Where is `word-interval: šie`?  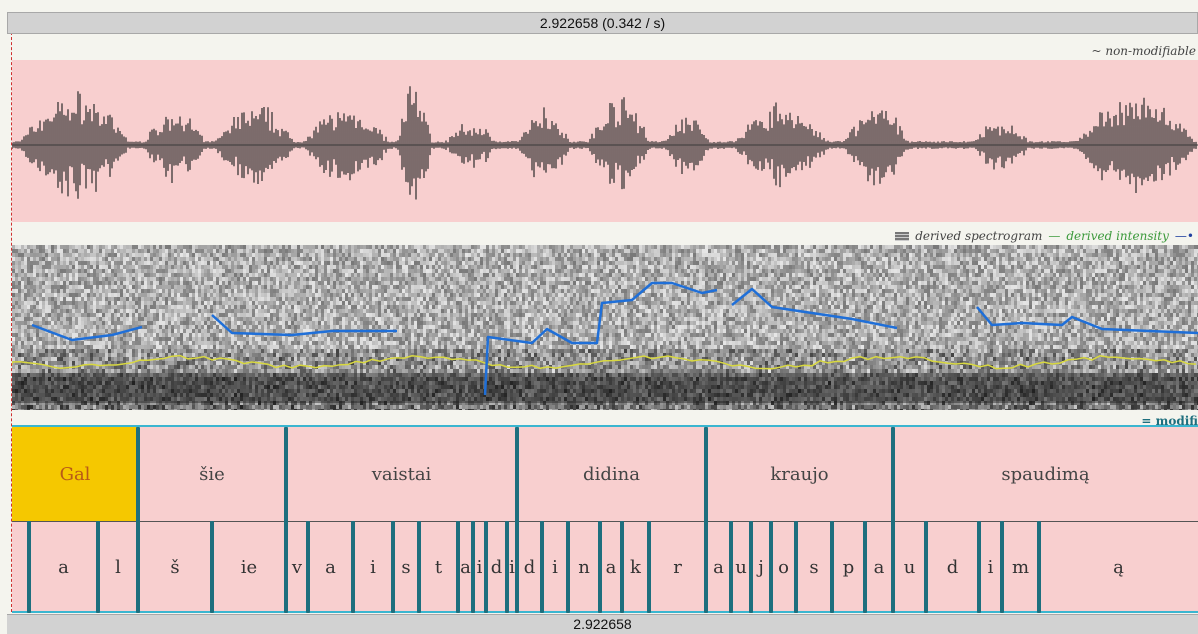 word-interval: šie is located at coordinates (212, 474).